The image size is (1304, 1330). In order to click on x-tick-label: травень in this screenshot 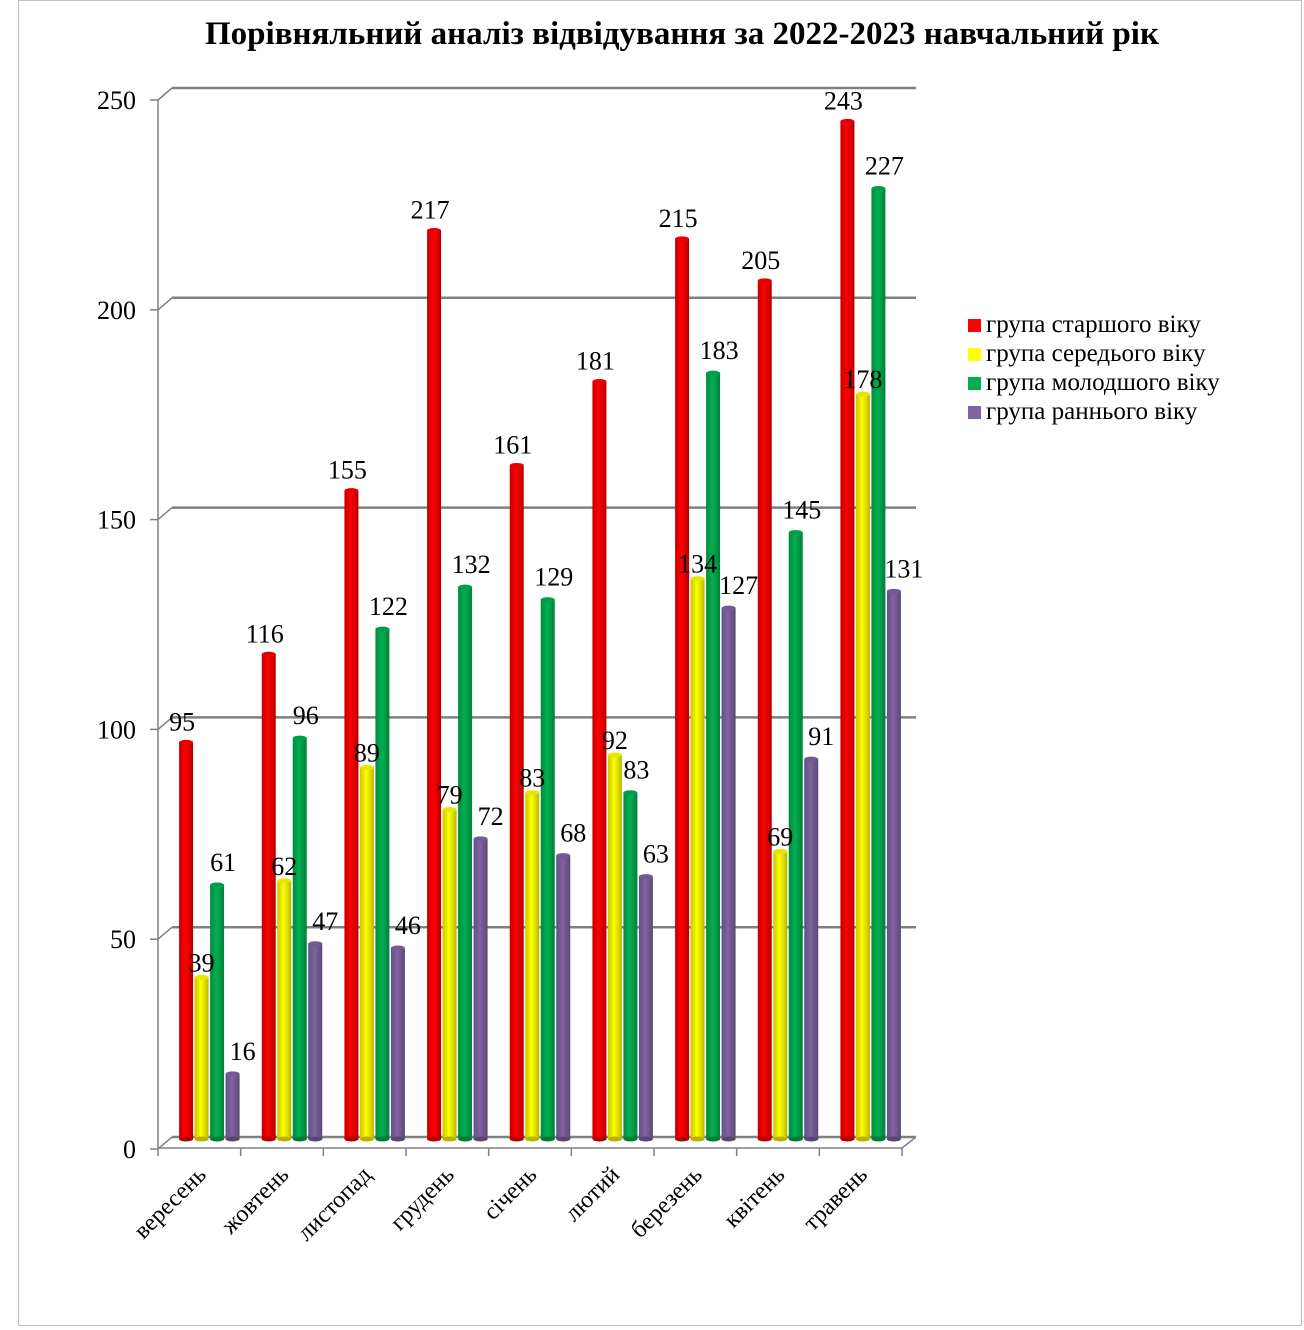, I will do `click(836, 1199)`.